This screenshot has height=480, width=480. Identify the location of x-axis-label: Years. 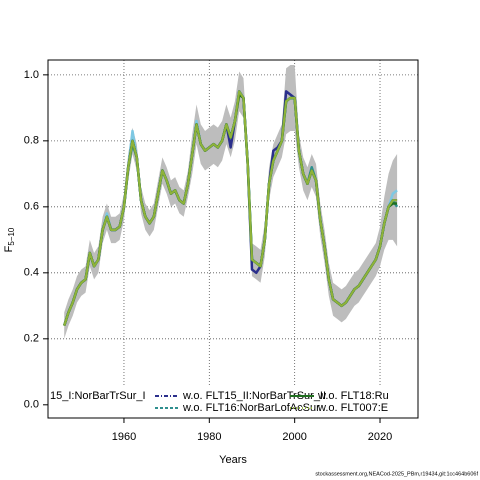
(233, 460).